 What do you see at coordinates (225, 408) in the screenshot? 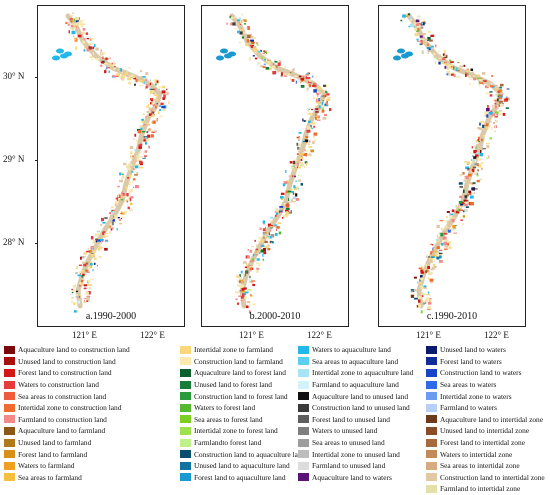
I see `legend-label: Waters to forest land` at bounding box center [225, 408].